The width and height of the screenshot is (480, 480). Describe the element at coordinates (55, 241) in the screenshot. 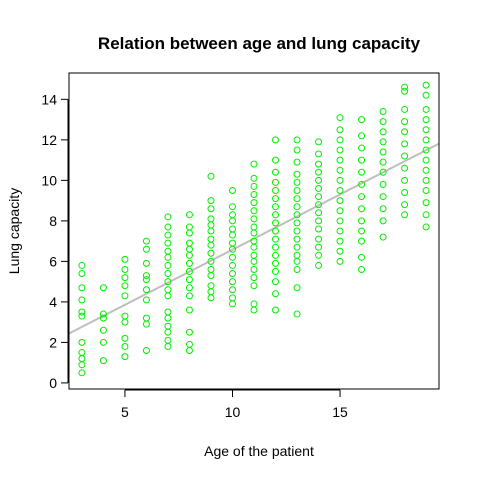

I see `y-axis: 0 2 4 6 8 10 12 14` at that location.